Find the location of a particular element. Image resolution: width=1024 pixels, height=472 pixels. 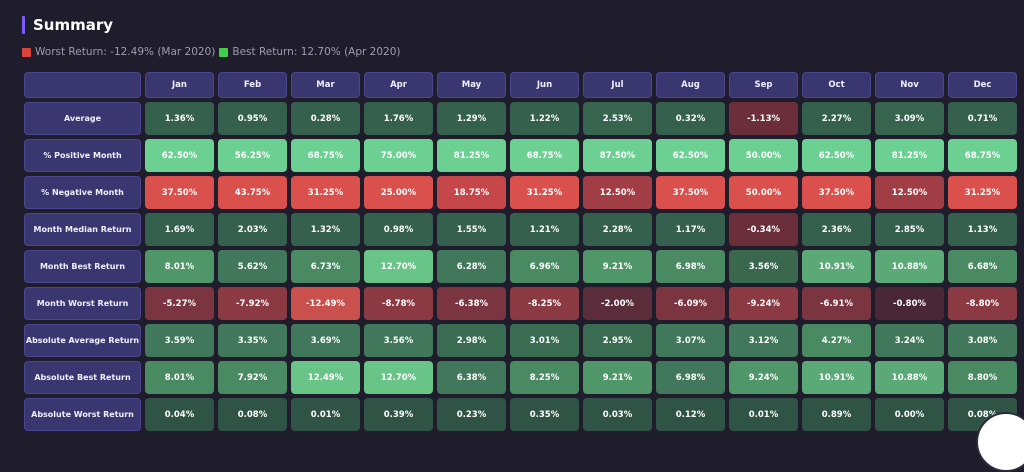

row-label: Month Best Return is located at coordinates (82, 266).